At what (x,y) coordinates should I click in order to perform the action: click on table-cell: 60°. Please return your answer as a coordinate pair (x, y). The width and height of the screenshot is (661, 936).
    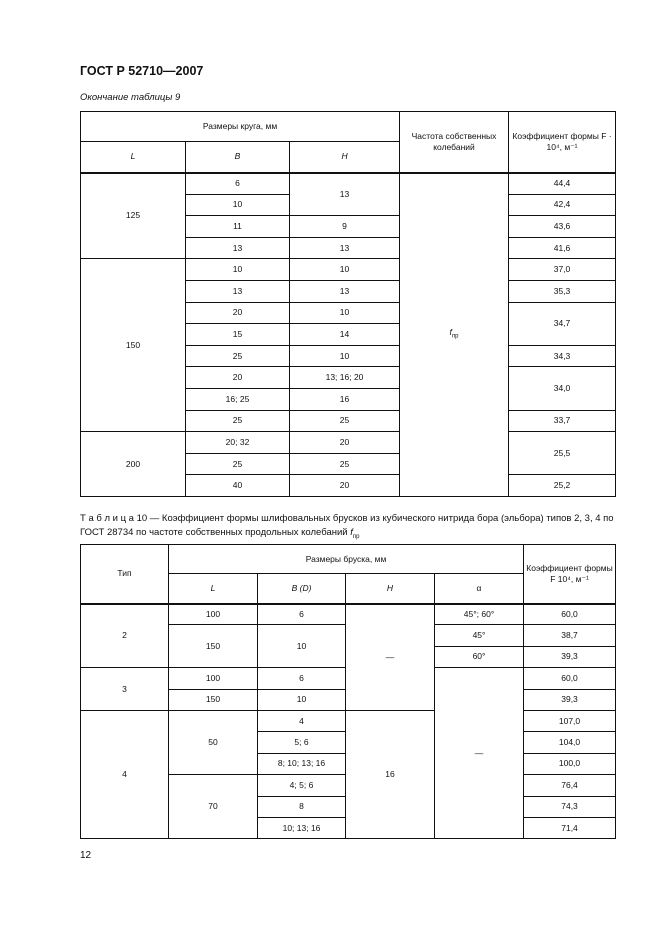
    Looking at the image, I should click on (479, 657).